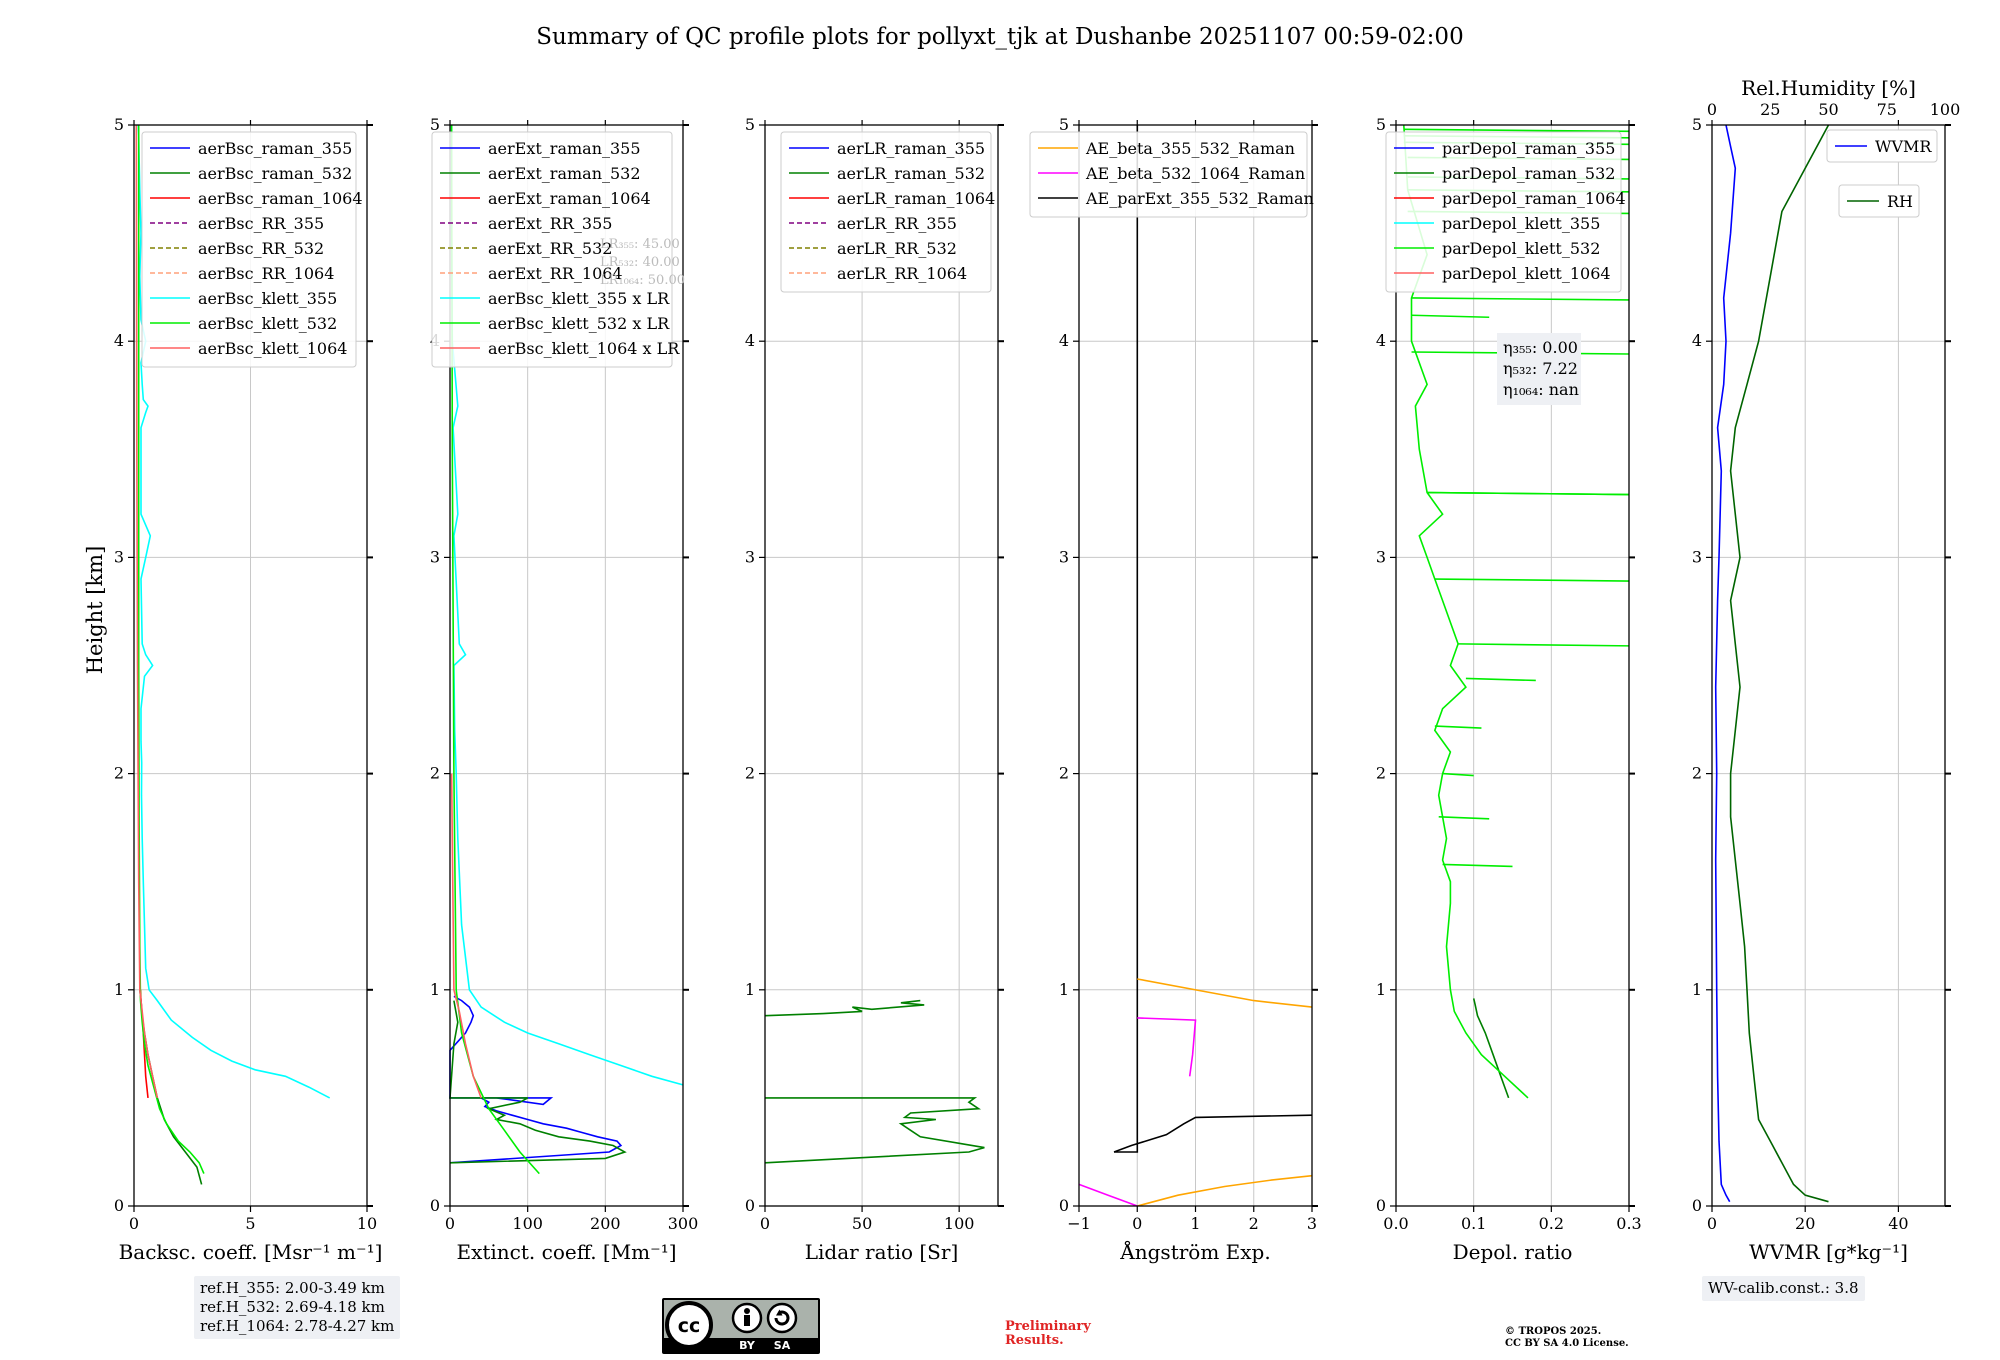 This screenshot has width=2000, height=1360. What do you see at coordinates (882, 1252) in the screenshot?
I see `x-axis-label: Lidar ratio [Sr]` at bounding box center [882, 1252].